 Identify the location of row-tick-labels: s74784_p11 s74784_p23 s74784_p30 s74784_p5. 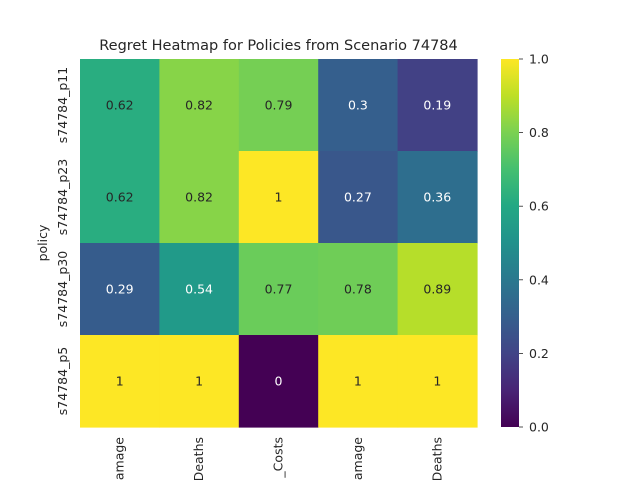
(62, 241).